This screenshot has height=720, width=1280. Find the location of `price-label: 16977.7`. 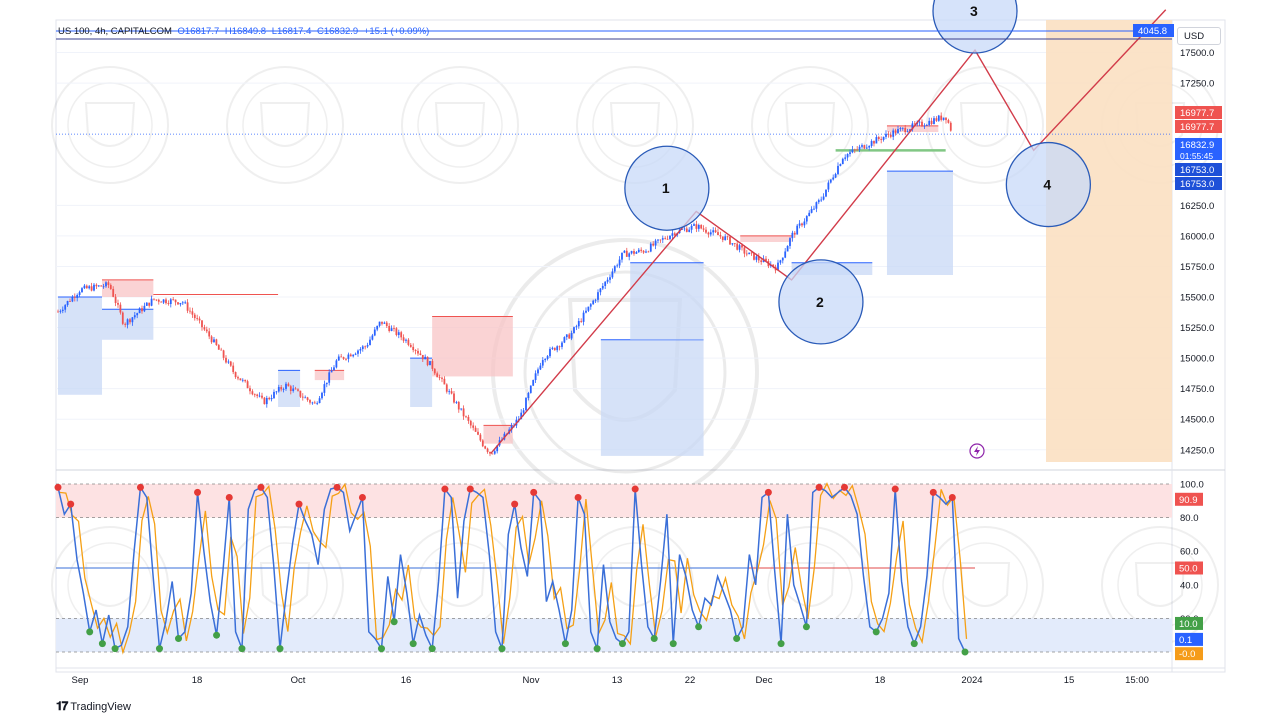

price-label: 16977.7 is located at coordinates (1197, 113).